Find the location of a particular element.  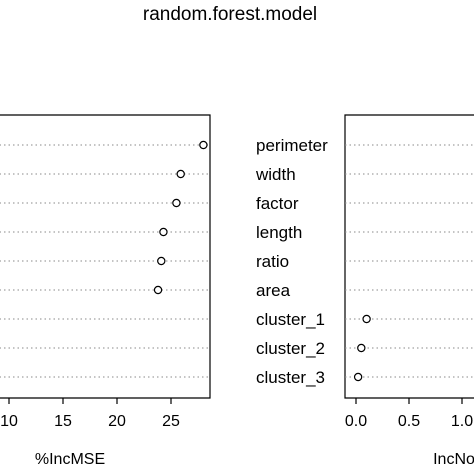

category-label-length: length is located at coordinates (279, 232).